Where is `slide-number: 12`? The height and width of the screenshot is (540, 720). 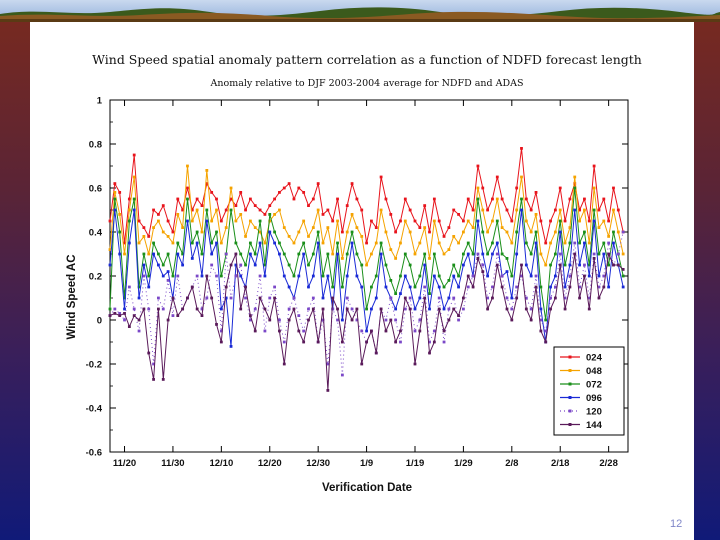 slide-number: 12 is located at coordinates (676, 524).